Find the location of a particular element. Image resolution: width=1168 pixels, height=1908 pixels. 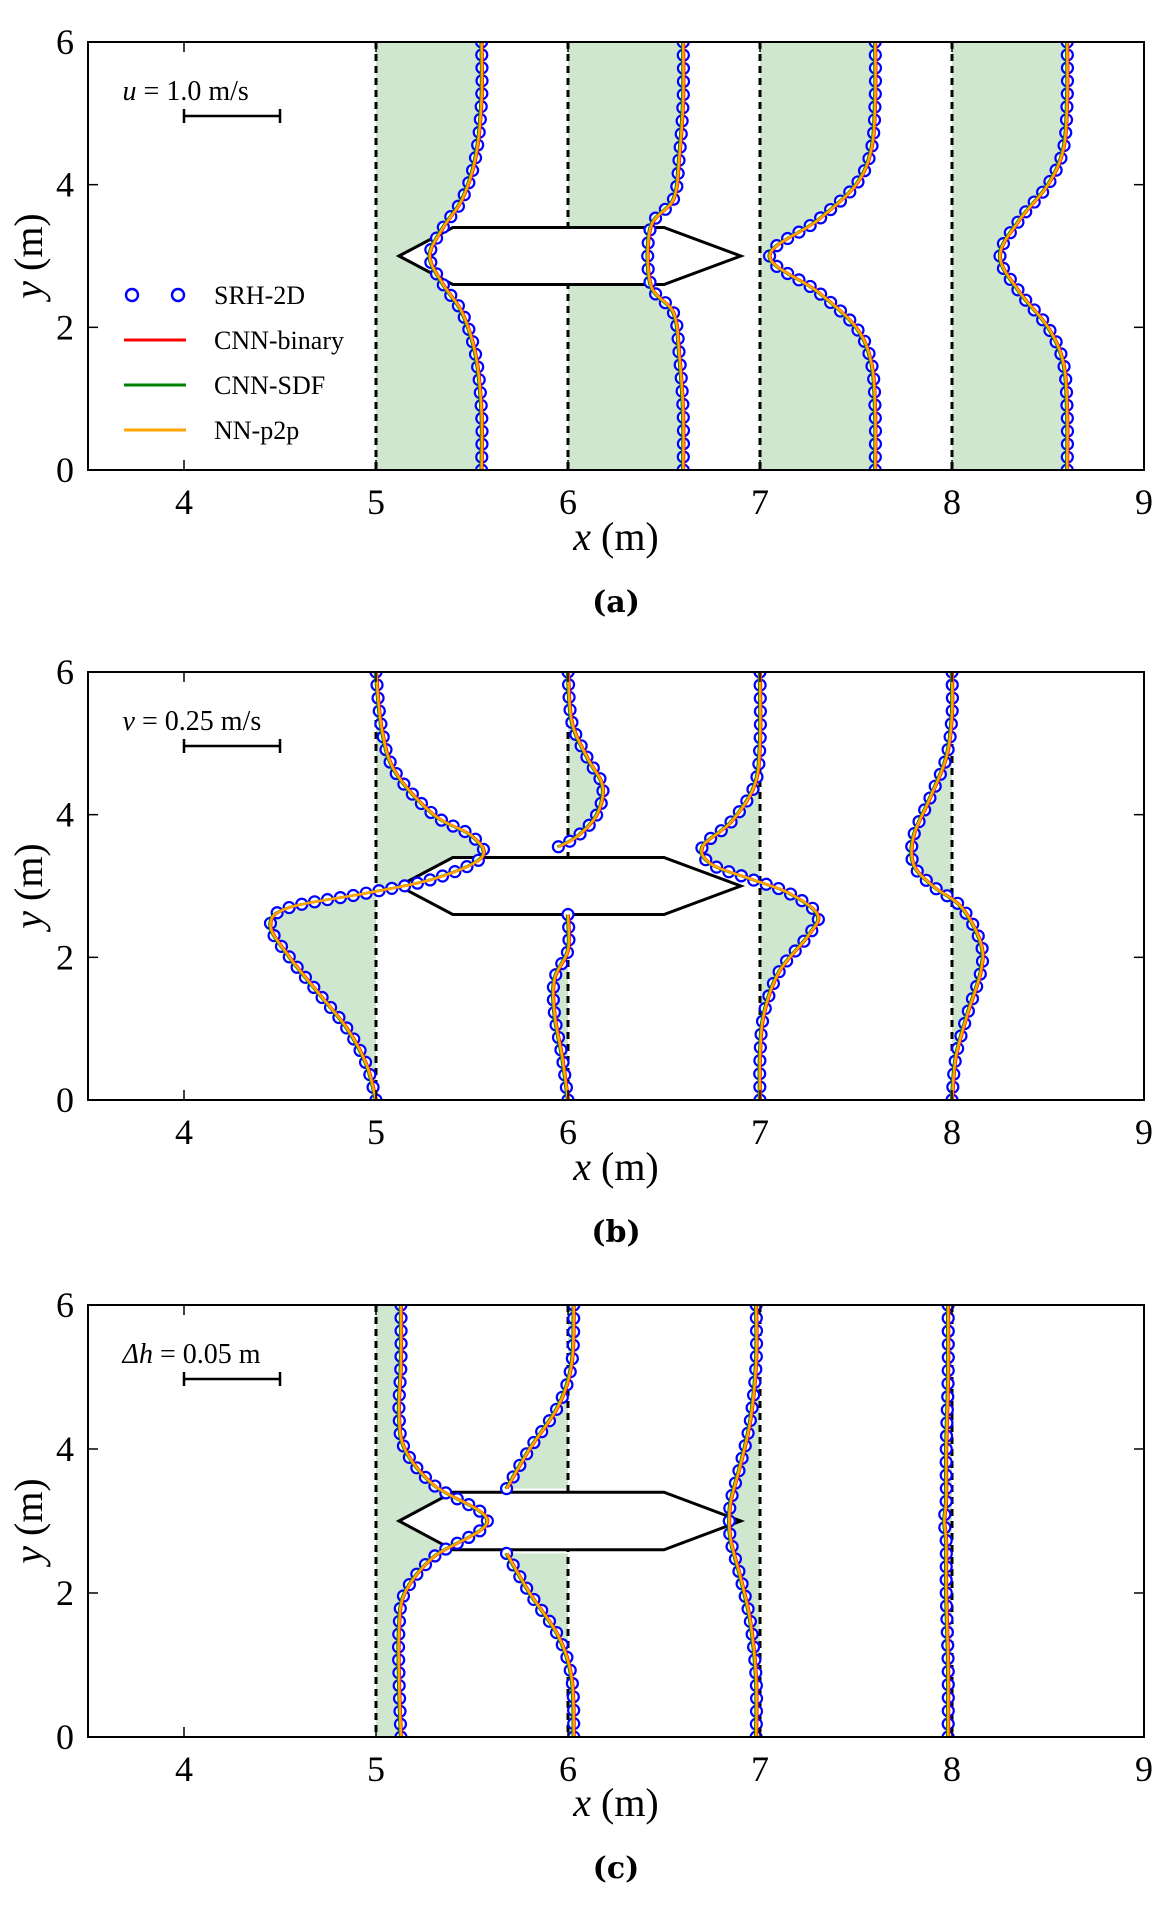

legend-label: CNN-binary is located at coordinates (279, 340).